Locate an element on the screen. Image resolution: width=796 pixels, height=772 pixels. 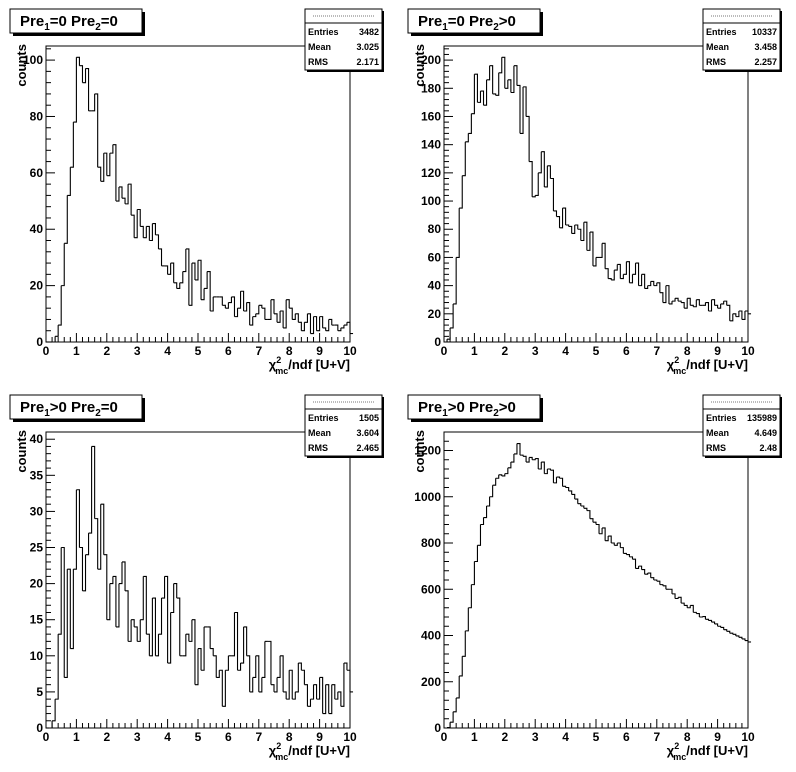
y-tick-label: 100 is located at coordinates (33, 60).